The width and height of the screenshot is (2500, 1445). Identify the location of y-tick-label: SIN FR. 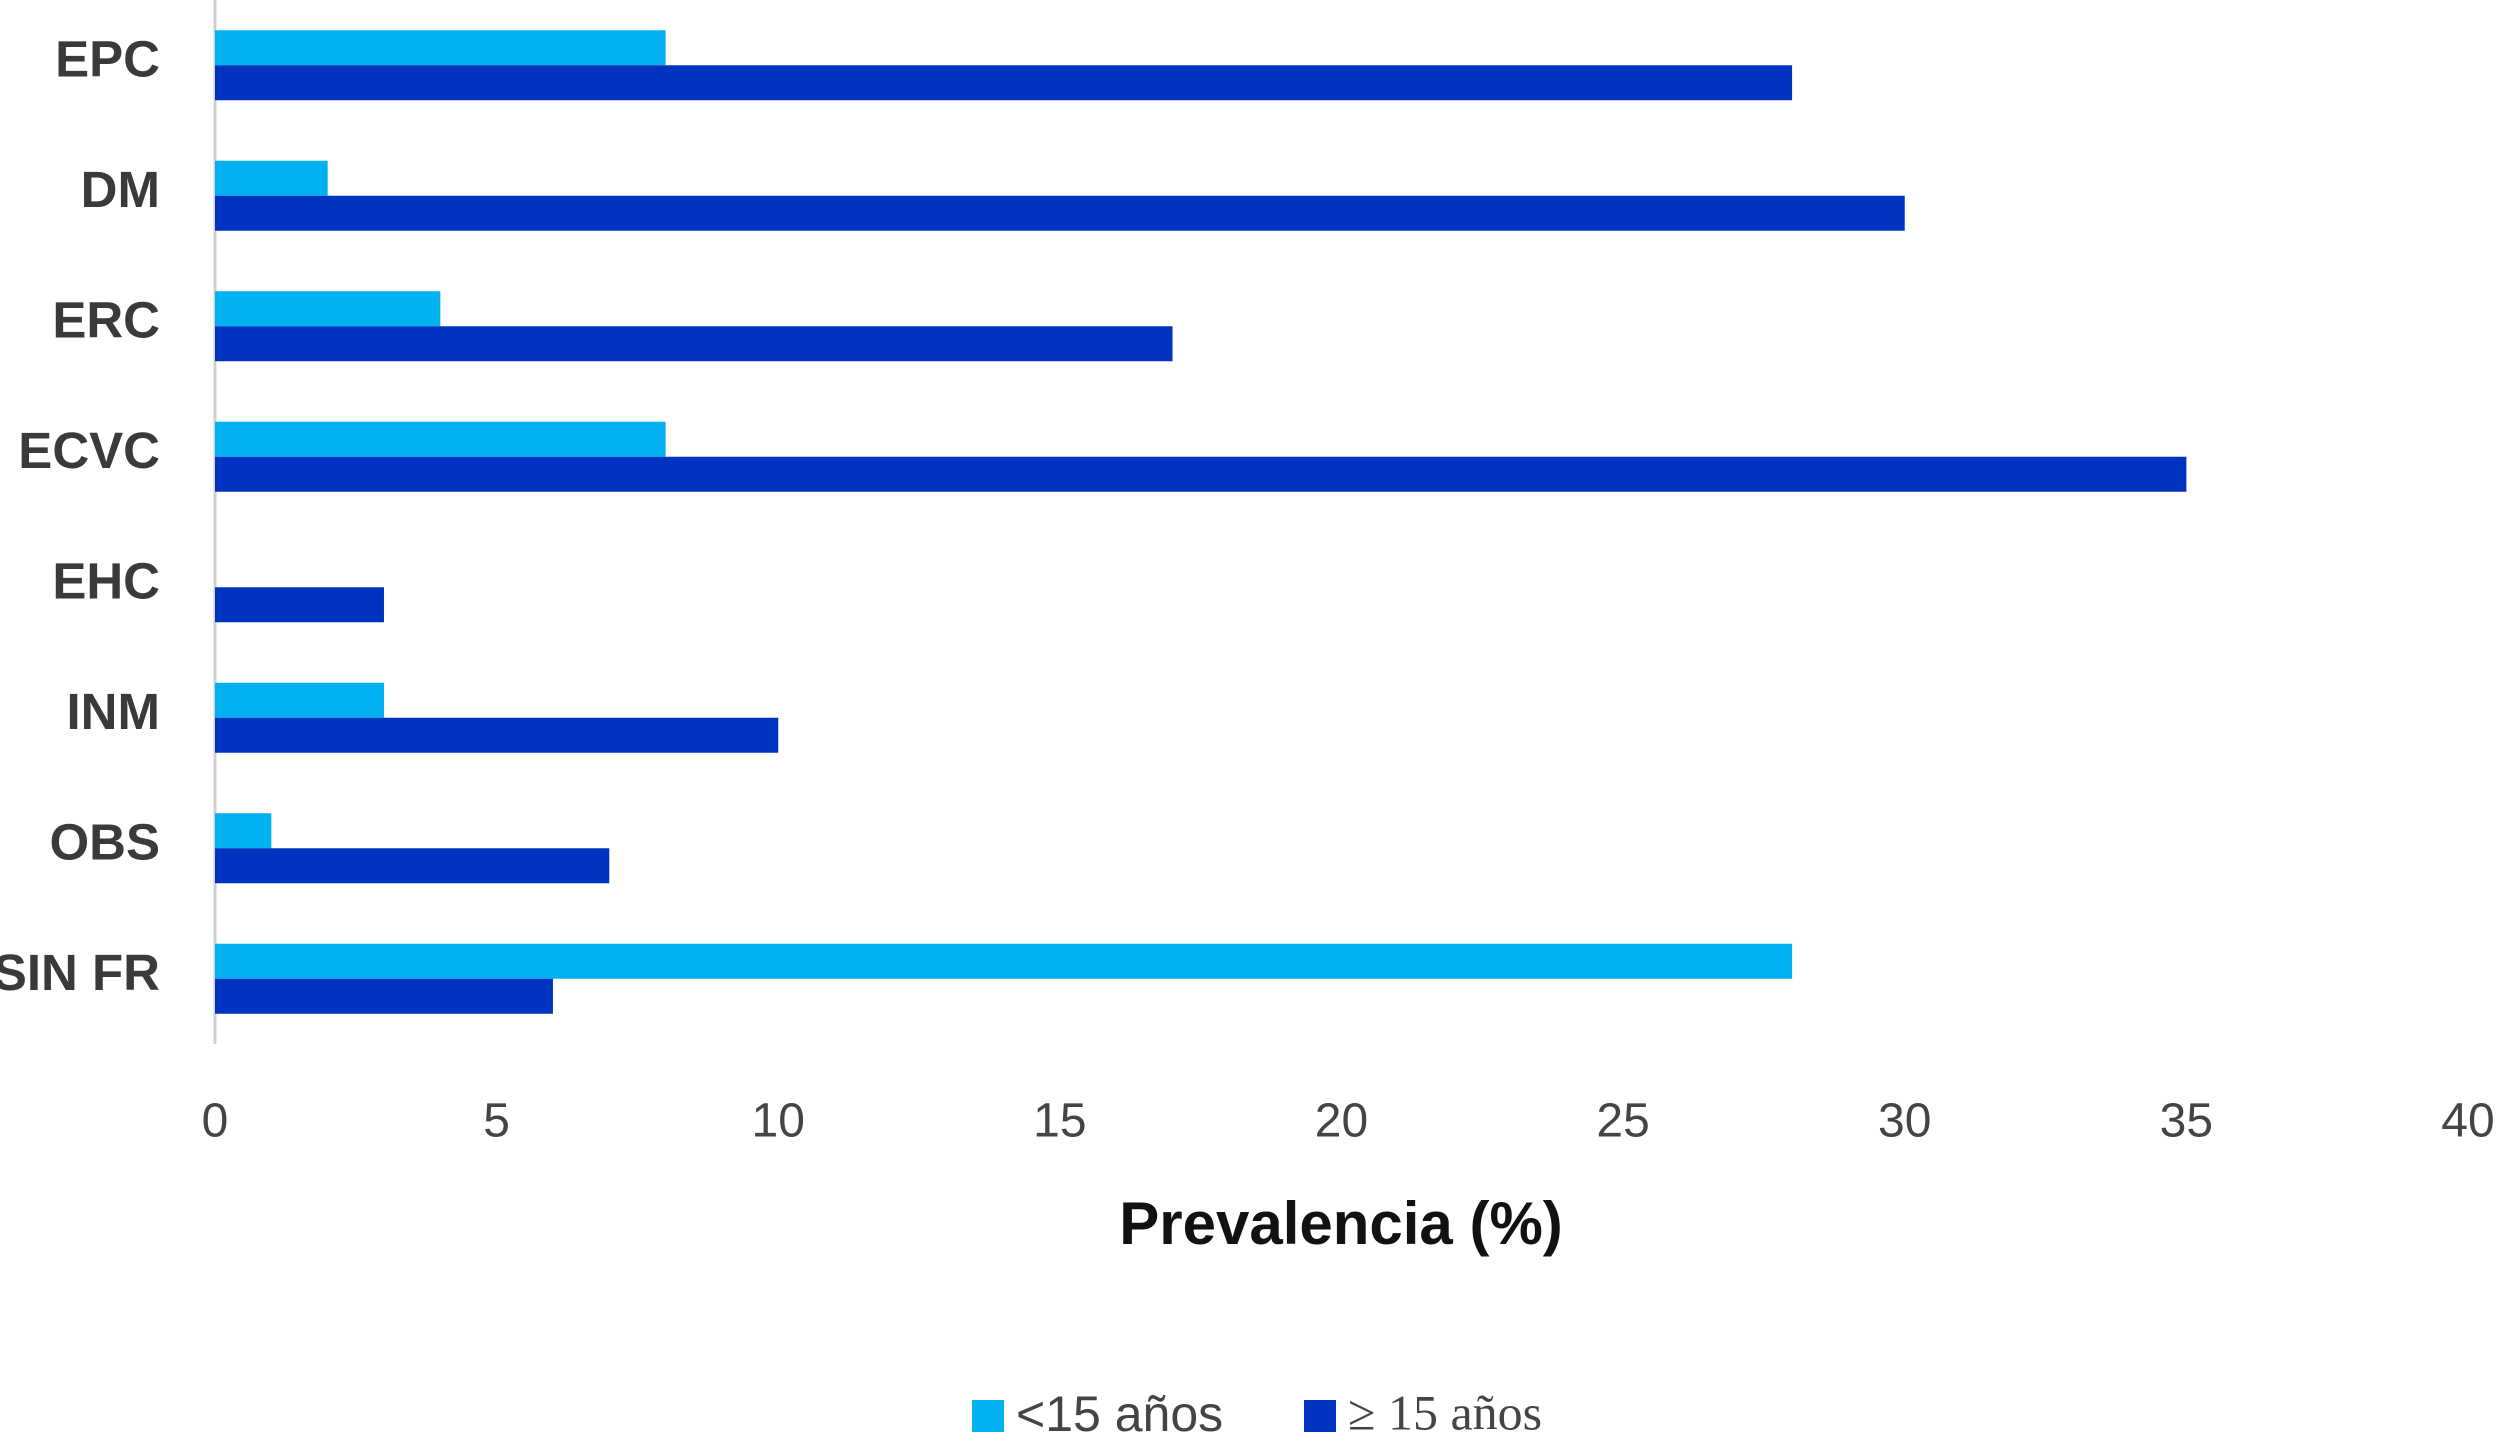
(80, 972).